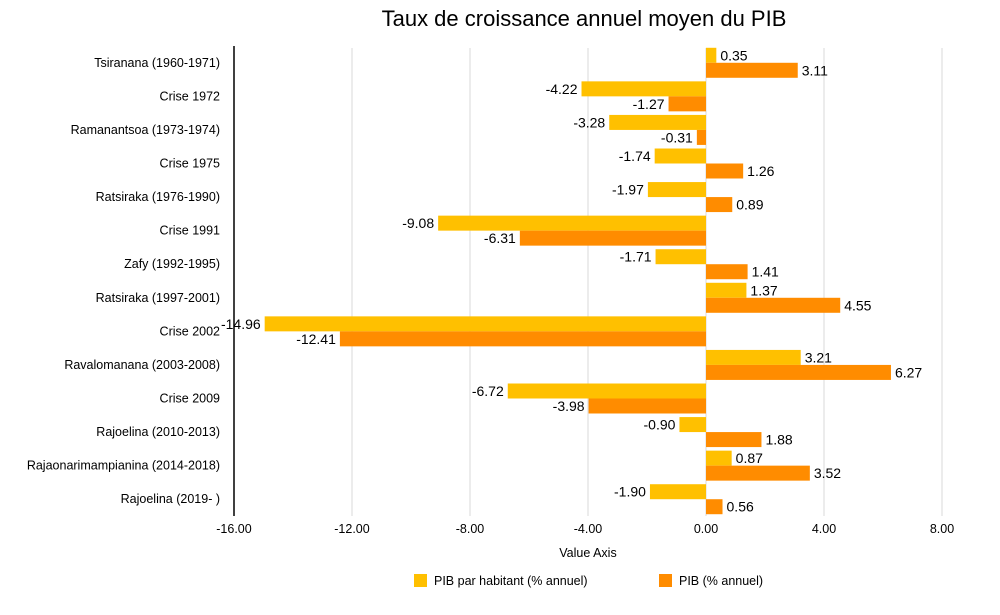  What do you see at coordinates (760, 171) in the screenshot?
I see `data-label: 1.26` at bounding box center [760, 171].